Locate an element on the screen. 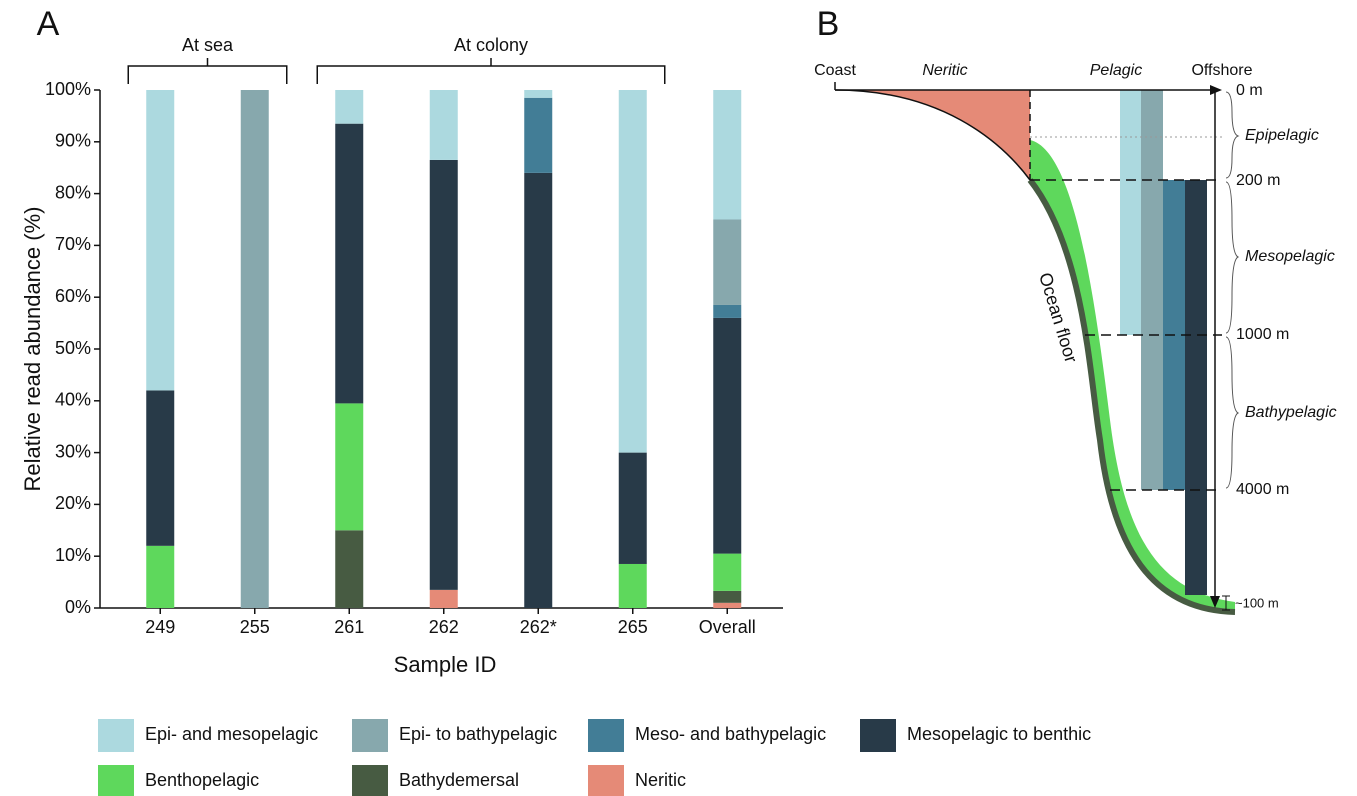  y-tick-label: 90% is located at coordinates (73, 141).